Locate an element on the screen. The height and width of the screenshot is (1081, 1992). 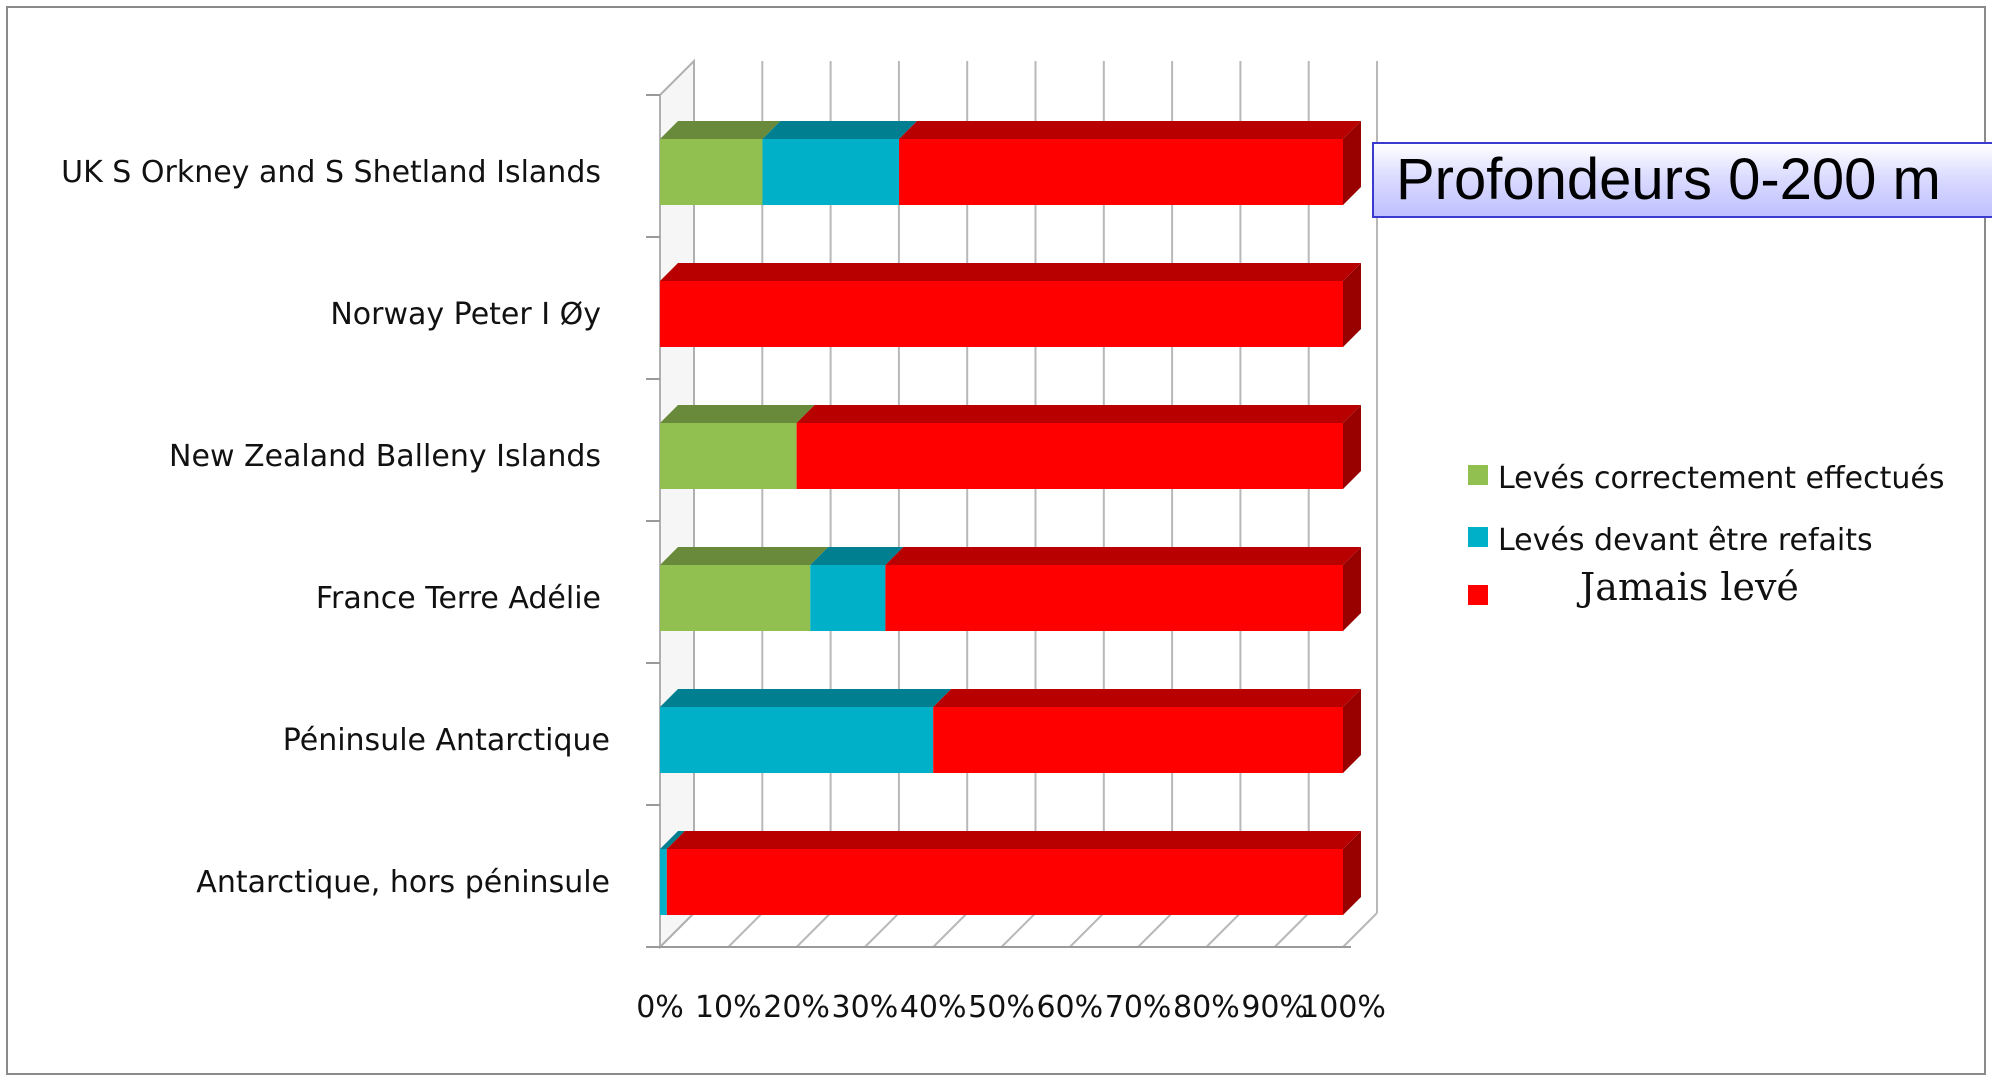
x-tick-label: 60% is located at coordinates (1069, 1007).